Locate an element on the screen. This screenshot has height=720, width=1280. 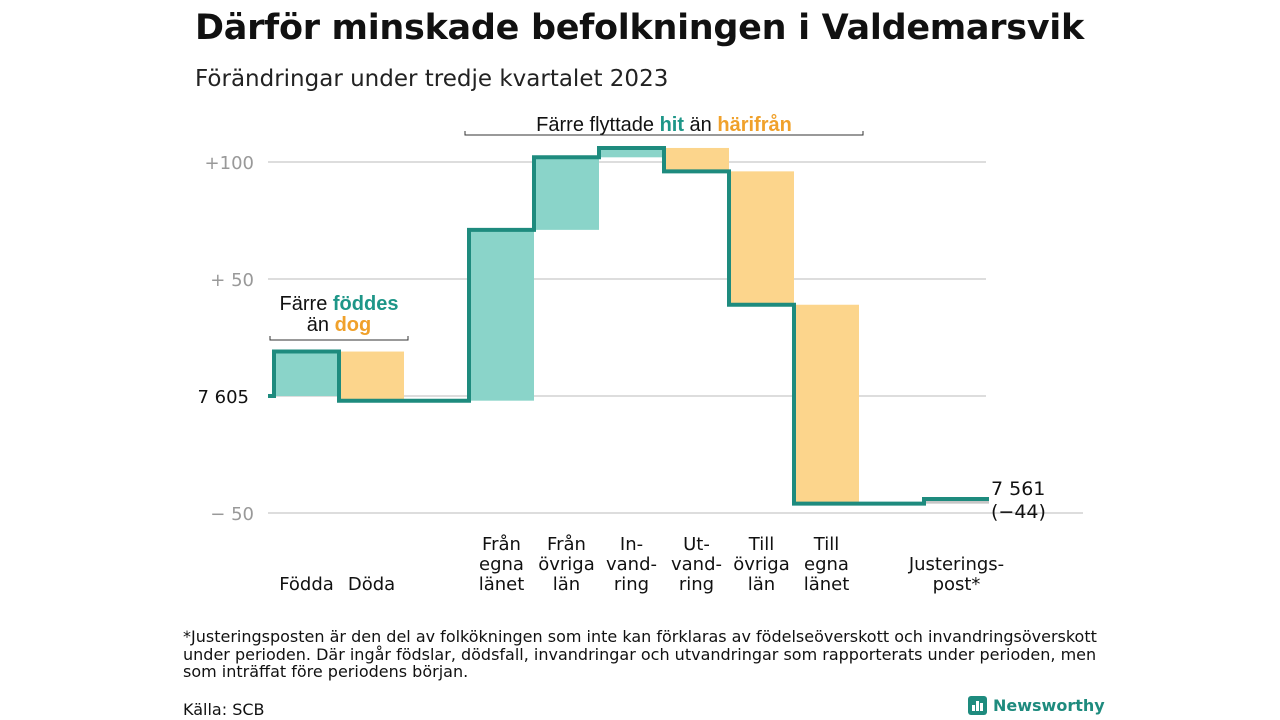
brand-name: Newsworthy is located at coordinates (1049, 705).